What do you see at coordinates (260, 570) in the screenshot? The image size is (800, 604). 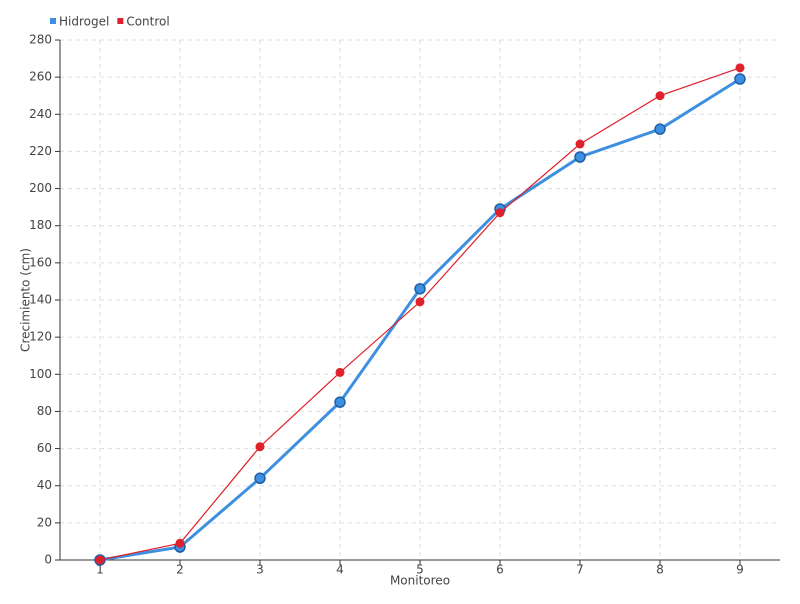 I see `x-tick-label: 3` at bounding box center [260, 570].